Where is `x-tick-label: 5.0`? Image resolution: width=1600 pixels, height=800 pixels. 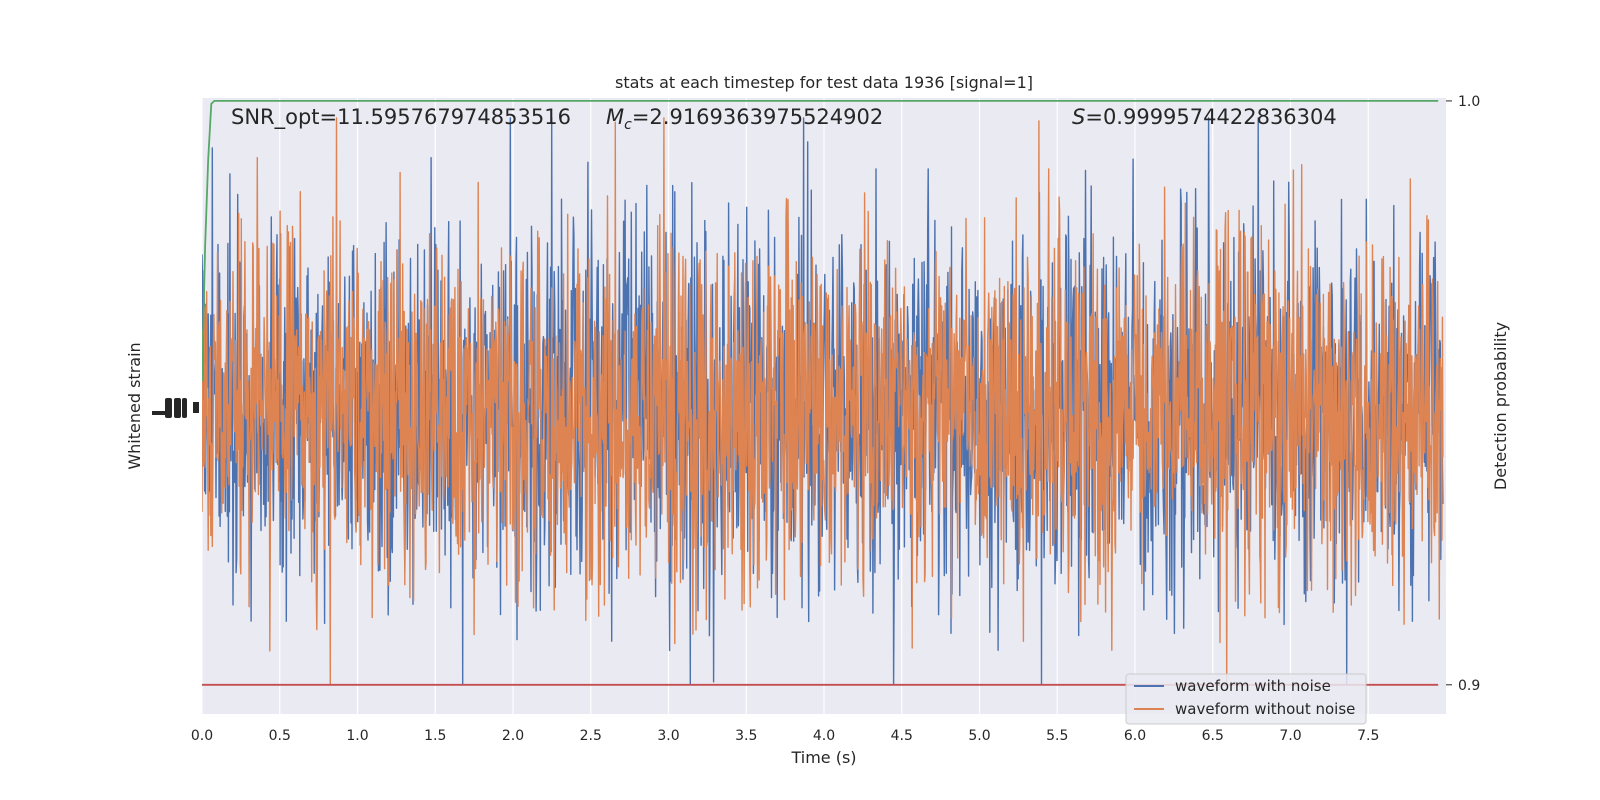
x-tick-label: 5.0 is located at coordinates (979, 736).